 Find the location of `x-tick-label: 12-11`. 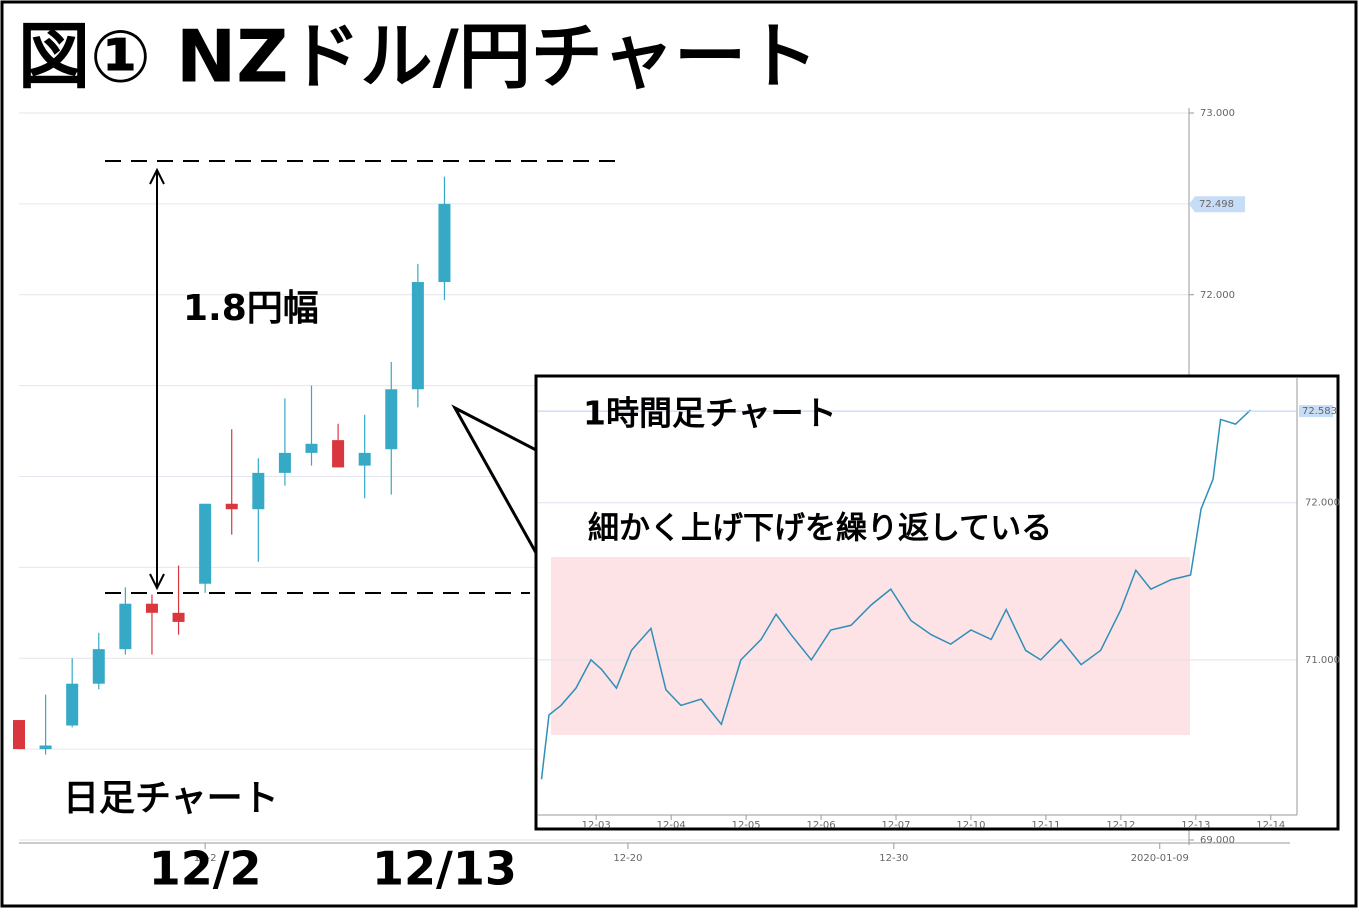

x-tick-label: 12-11 is located at coordinates (1045, 825).